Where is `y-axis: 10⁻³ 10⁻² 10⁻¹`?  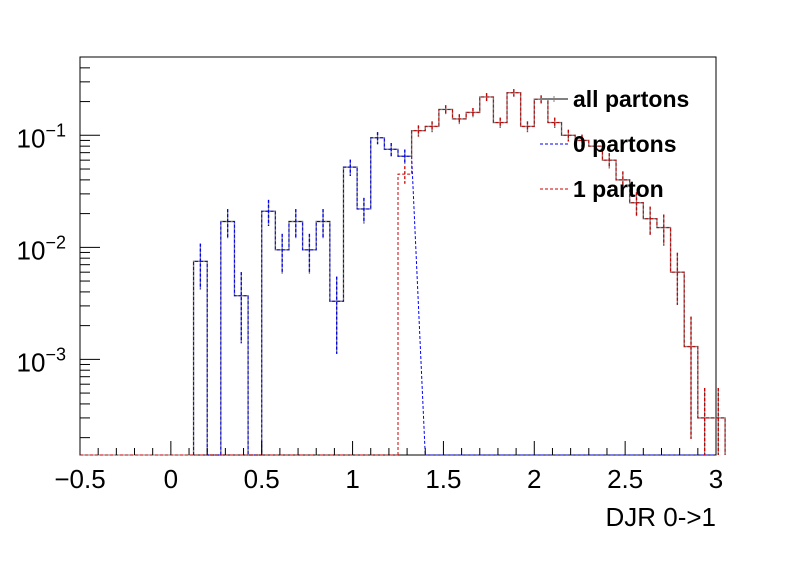
y-axis: 10⁻³ 10⁻² 10⁻¹ is located at coordinates (58, 247).